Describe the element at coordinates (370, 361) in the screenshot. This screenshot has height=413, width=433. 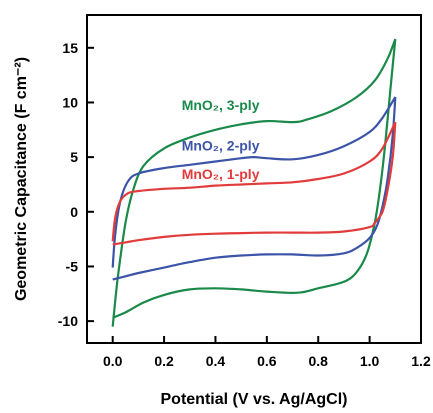
I see `x-tick-label: 1.0` at that location.